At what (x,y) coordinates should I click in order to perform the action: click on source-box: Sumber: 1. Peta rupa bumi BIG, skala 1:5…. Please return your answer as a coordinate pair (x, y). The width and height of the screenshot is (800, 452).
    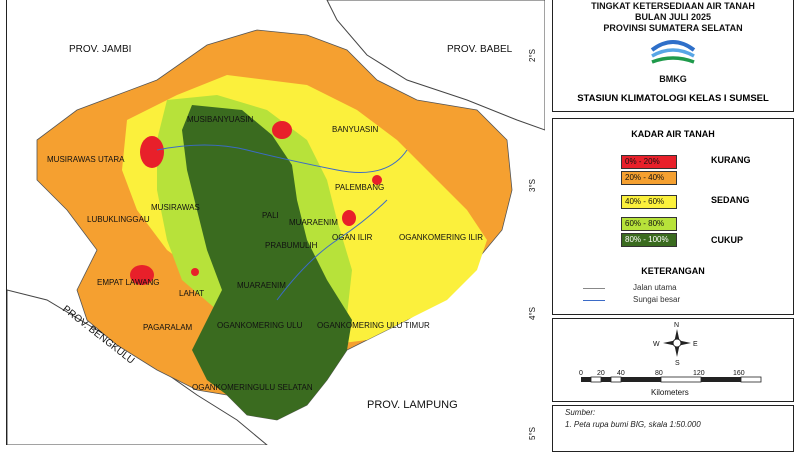
    Looking at the image, I should click on (673, 428).